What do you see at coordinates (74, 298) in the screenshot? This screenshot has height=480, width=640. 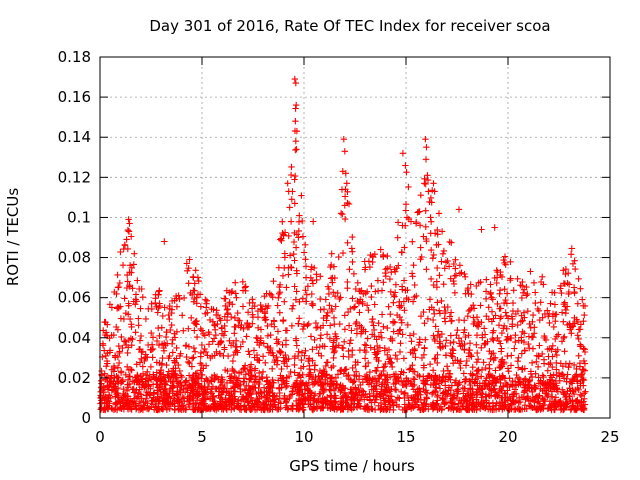 I see `y-tick-label: 0.06` at bounding box center [74, 298].